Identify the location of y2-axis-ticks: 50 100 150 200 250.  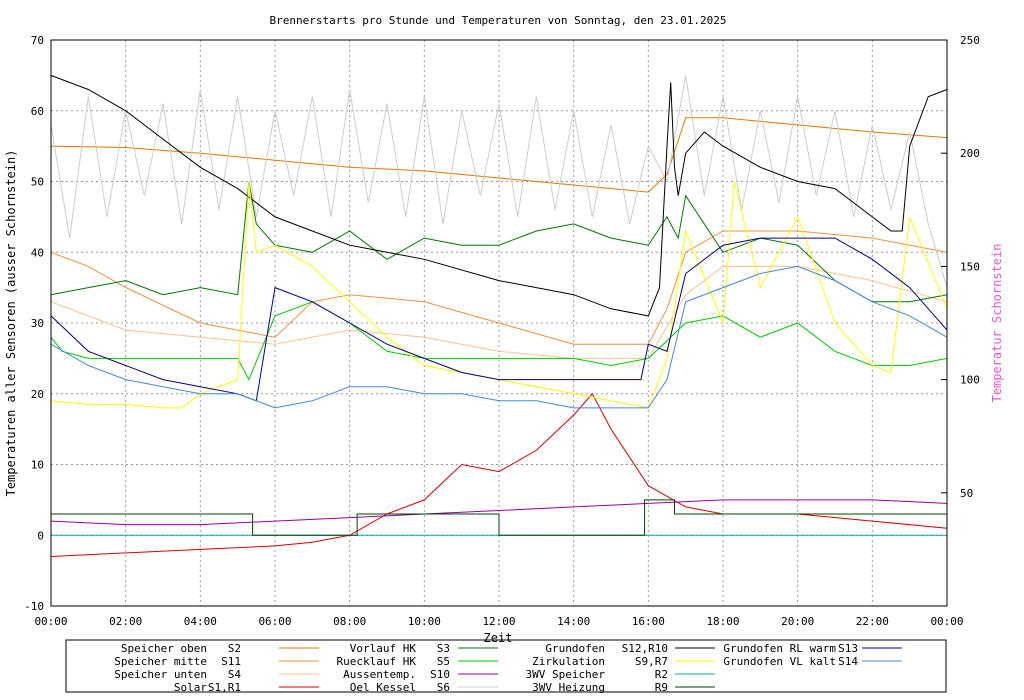
(960, 267).